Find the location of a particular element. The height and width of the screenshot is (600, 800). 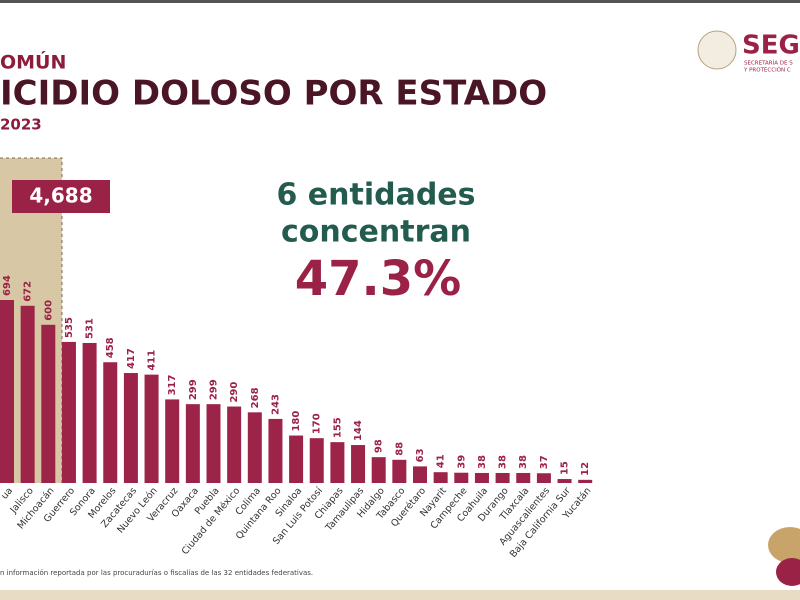

highlight-box is located at coordinates (61, 196).